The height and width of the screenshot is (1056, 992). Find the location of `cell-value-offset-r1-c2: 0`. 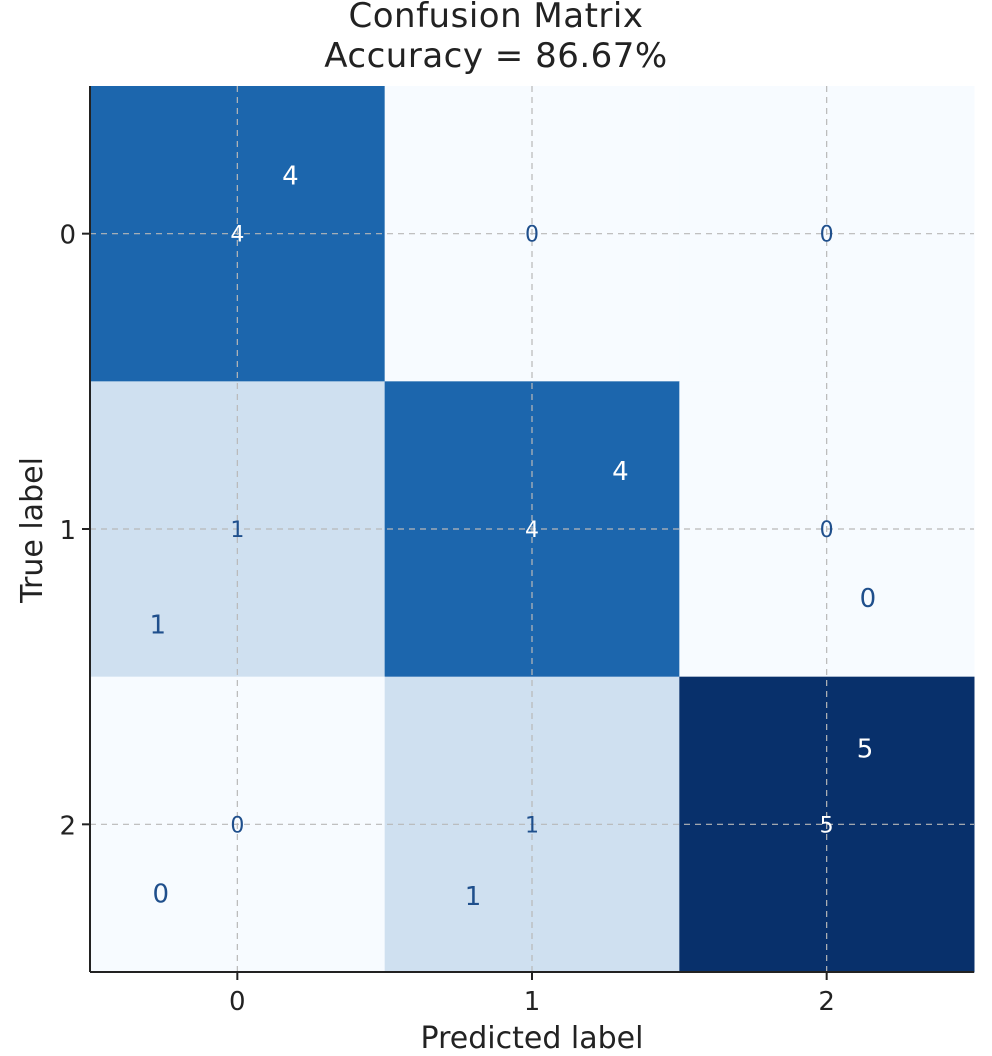

cell-value-offset-r1-c2: 0 is located at coordinates (868, 599).